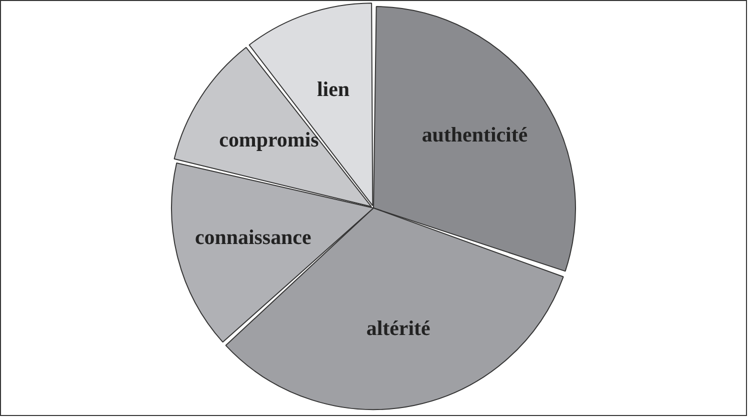 The height and width of the screenshot is (418, 749). What do you see at coordinates (475, 134) in the screenshot?
I see `slice-label: authenticité` at bounding box center [475, 134].